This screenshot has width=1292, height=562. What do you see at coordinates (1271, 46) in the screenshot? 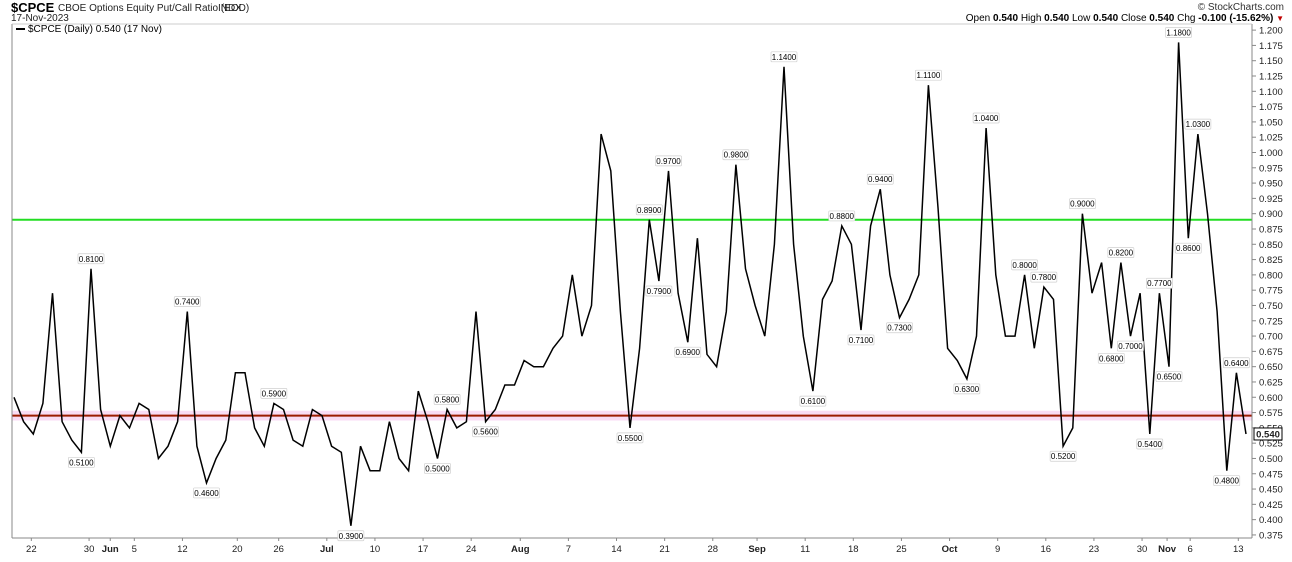
I see `y-tick-label: 1.175` at bounding box center [1271, 46].